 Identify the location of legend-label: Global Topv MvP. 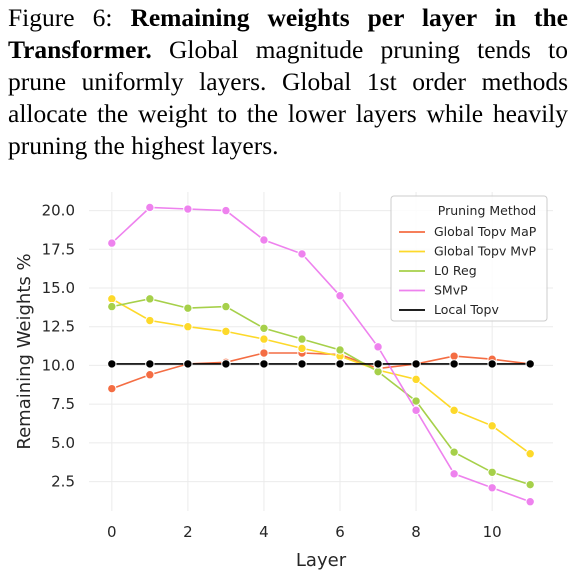
(485, 251).